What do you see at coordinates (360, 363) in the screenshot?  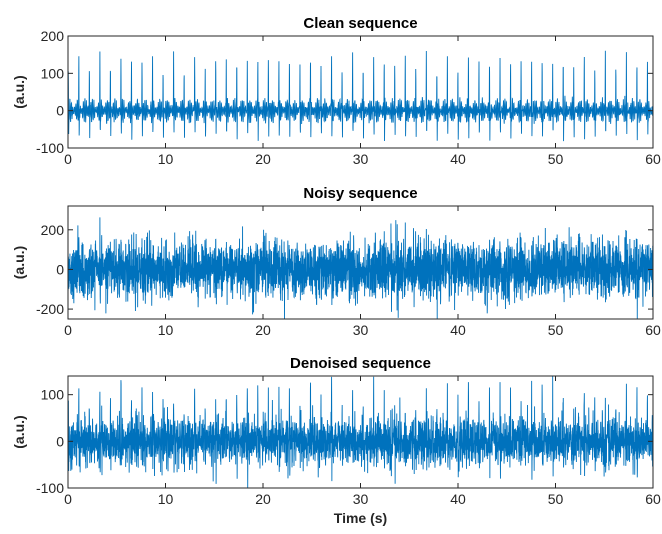 I see `chart-title: Denoised sequence` at bounding box center [360, 363].